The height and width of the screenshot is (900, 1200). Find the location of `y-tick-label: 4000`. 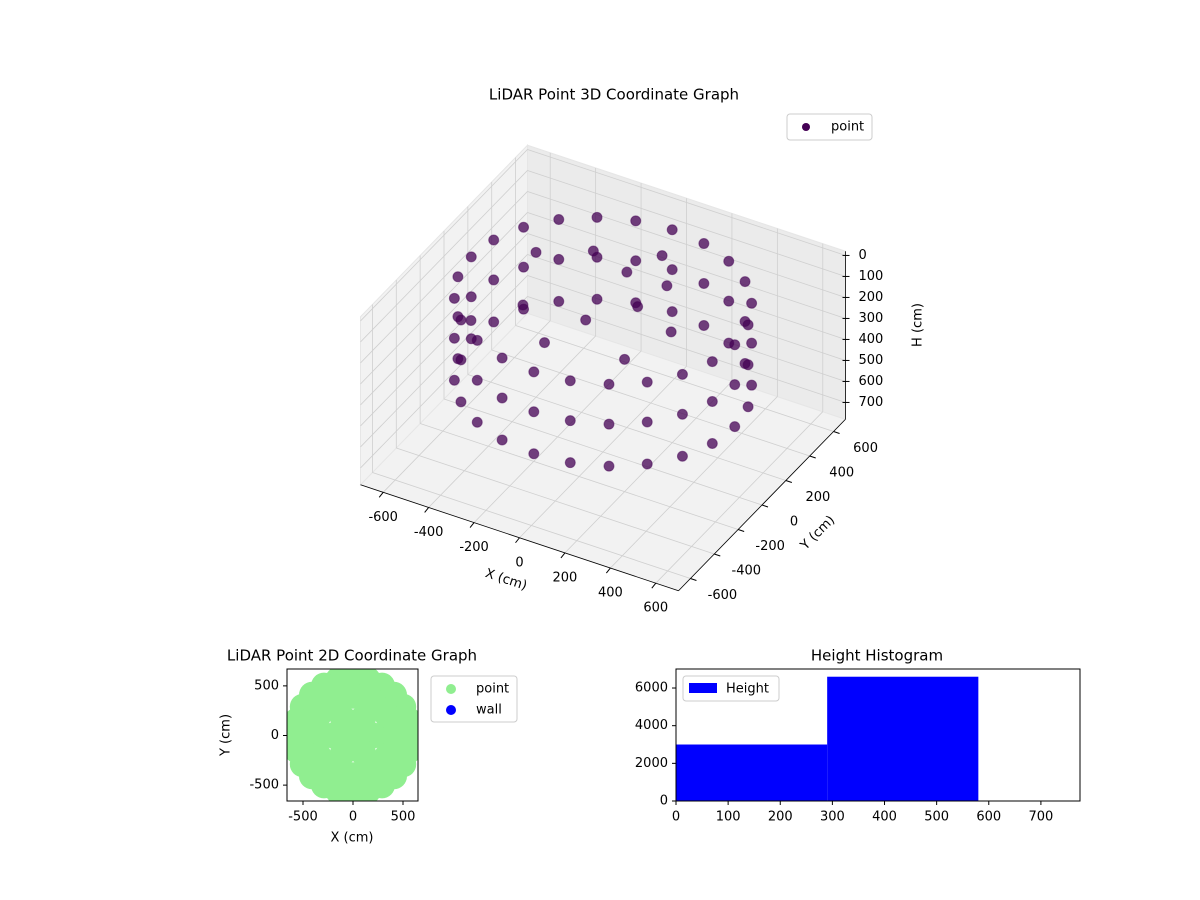

y-tick-label: 4000 is located at coordinates (651, 725).